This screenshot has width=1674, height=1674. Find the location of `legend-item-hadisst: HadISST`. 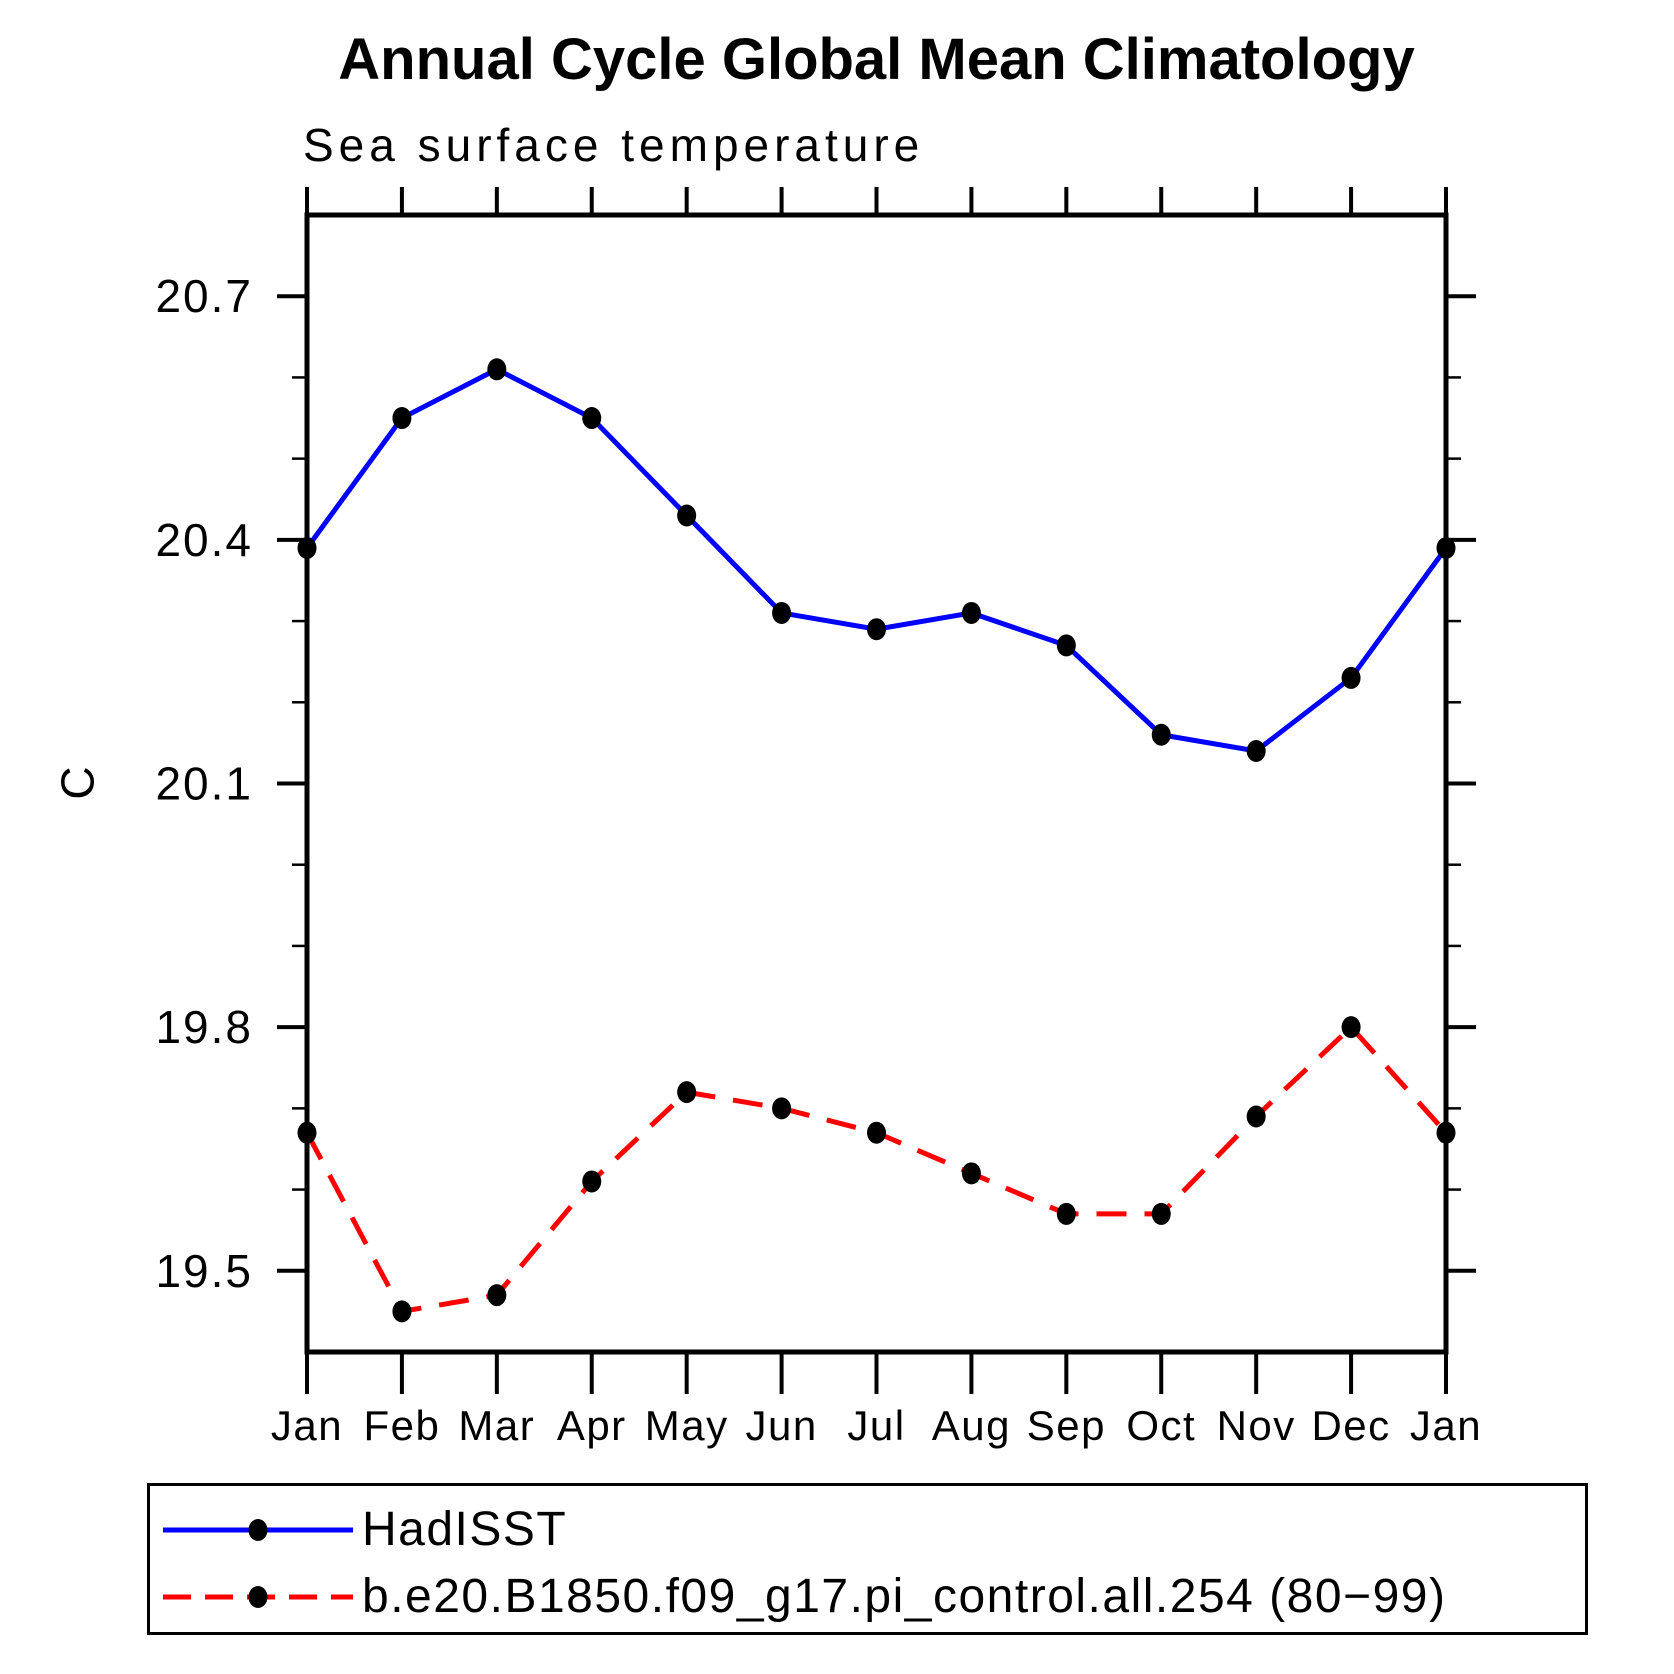

legend-item-hadisst: HadISST is located at coordinates (363, 1530).